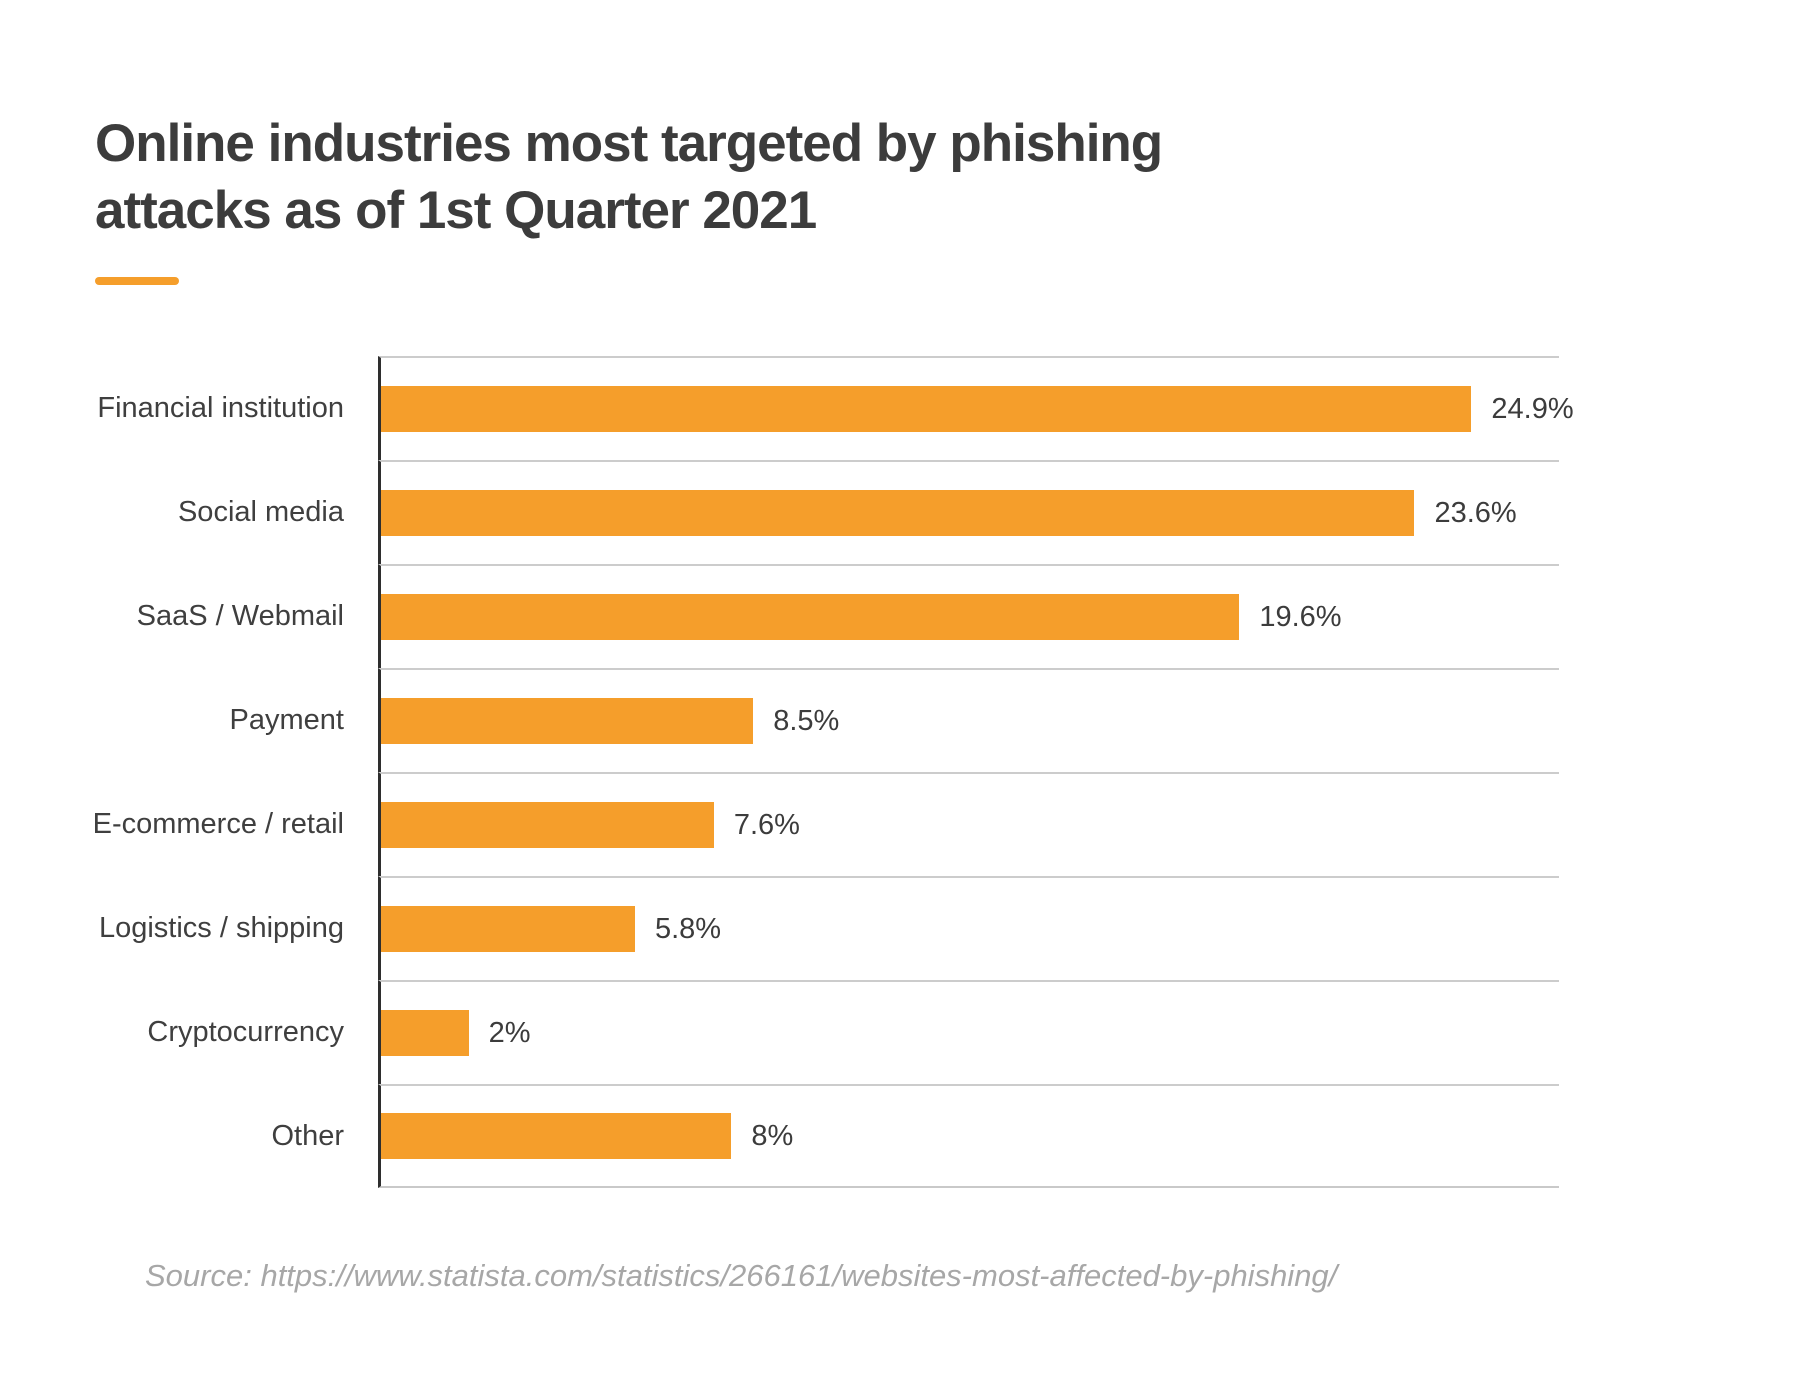  What do you see at coordinates (137, 281) in the screenshot?
I see `title-accent-bar` at bounding box center [137, 281].